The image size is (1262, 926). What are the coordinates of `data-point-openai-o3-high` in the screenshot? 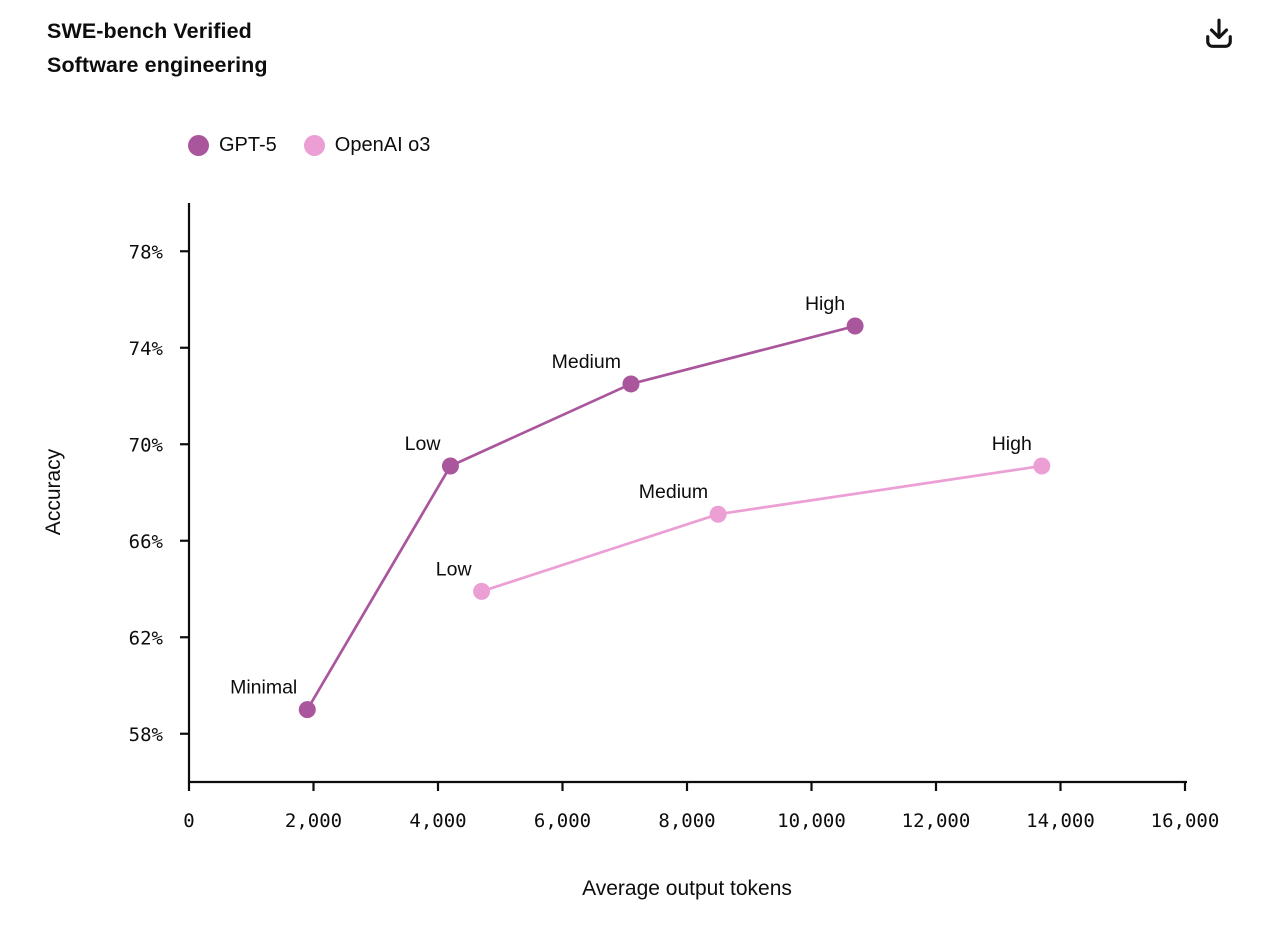 It's located at (1042, 466).